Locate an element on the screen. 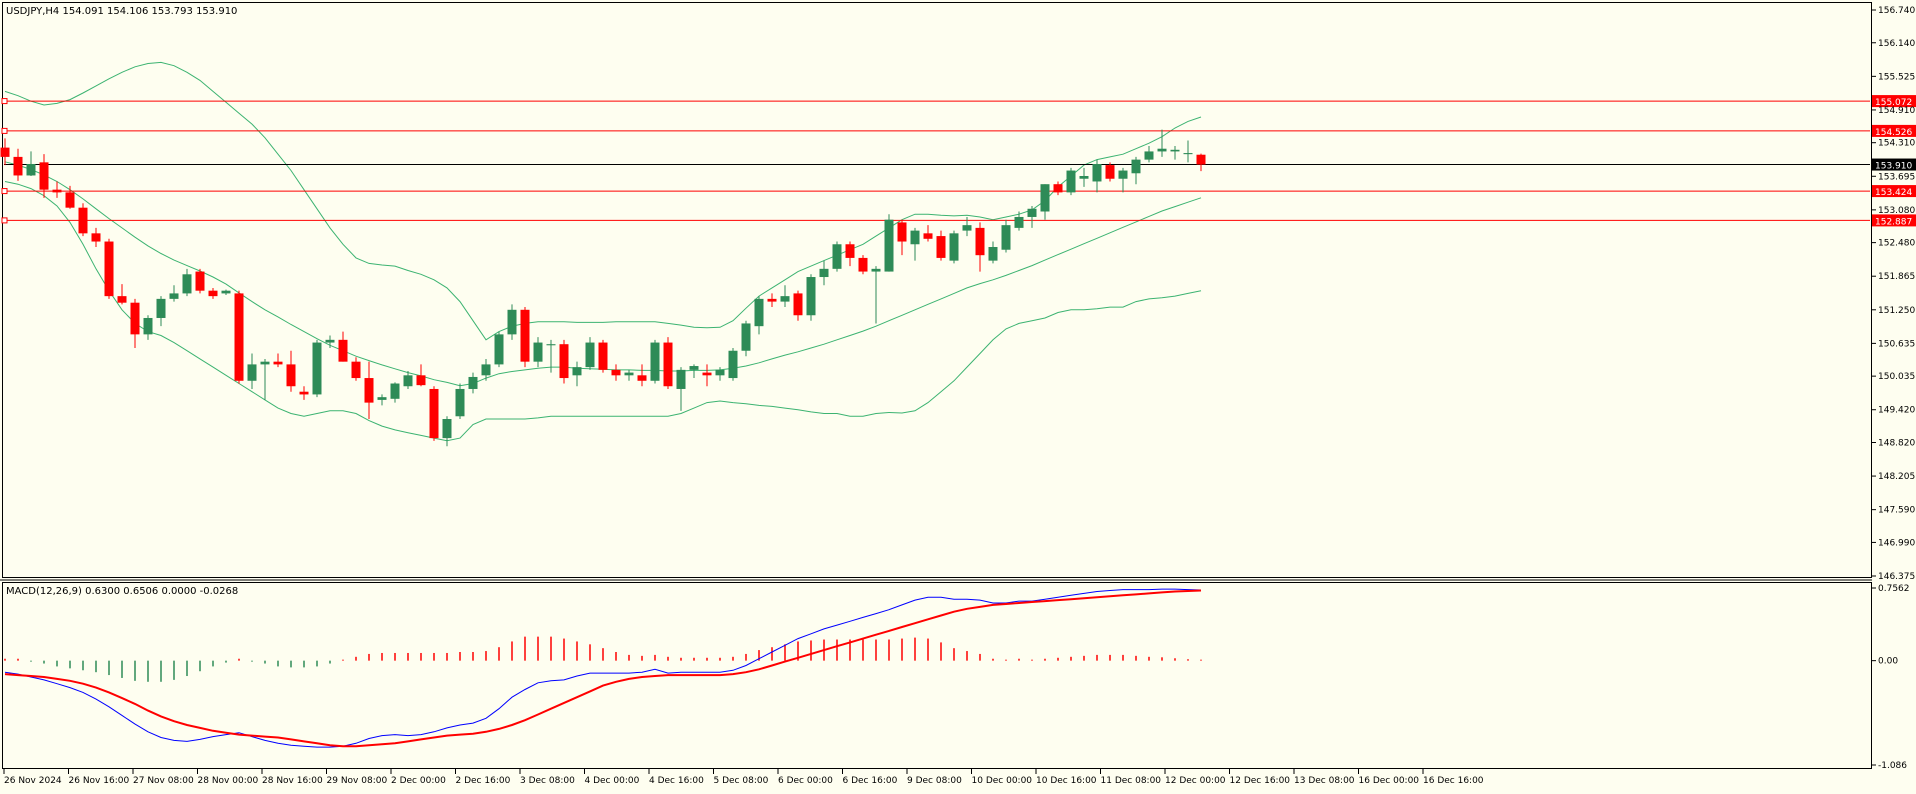 Image resolution: width=1916 pixels, height=794 pixels. price-tick-label: 147.590 is located at coordinates (1896, 511).